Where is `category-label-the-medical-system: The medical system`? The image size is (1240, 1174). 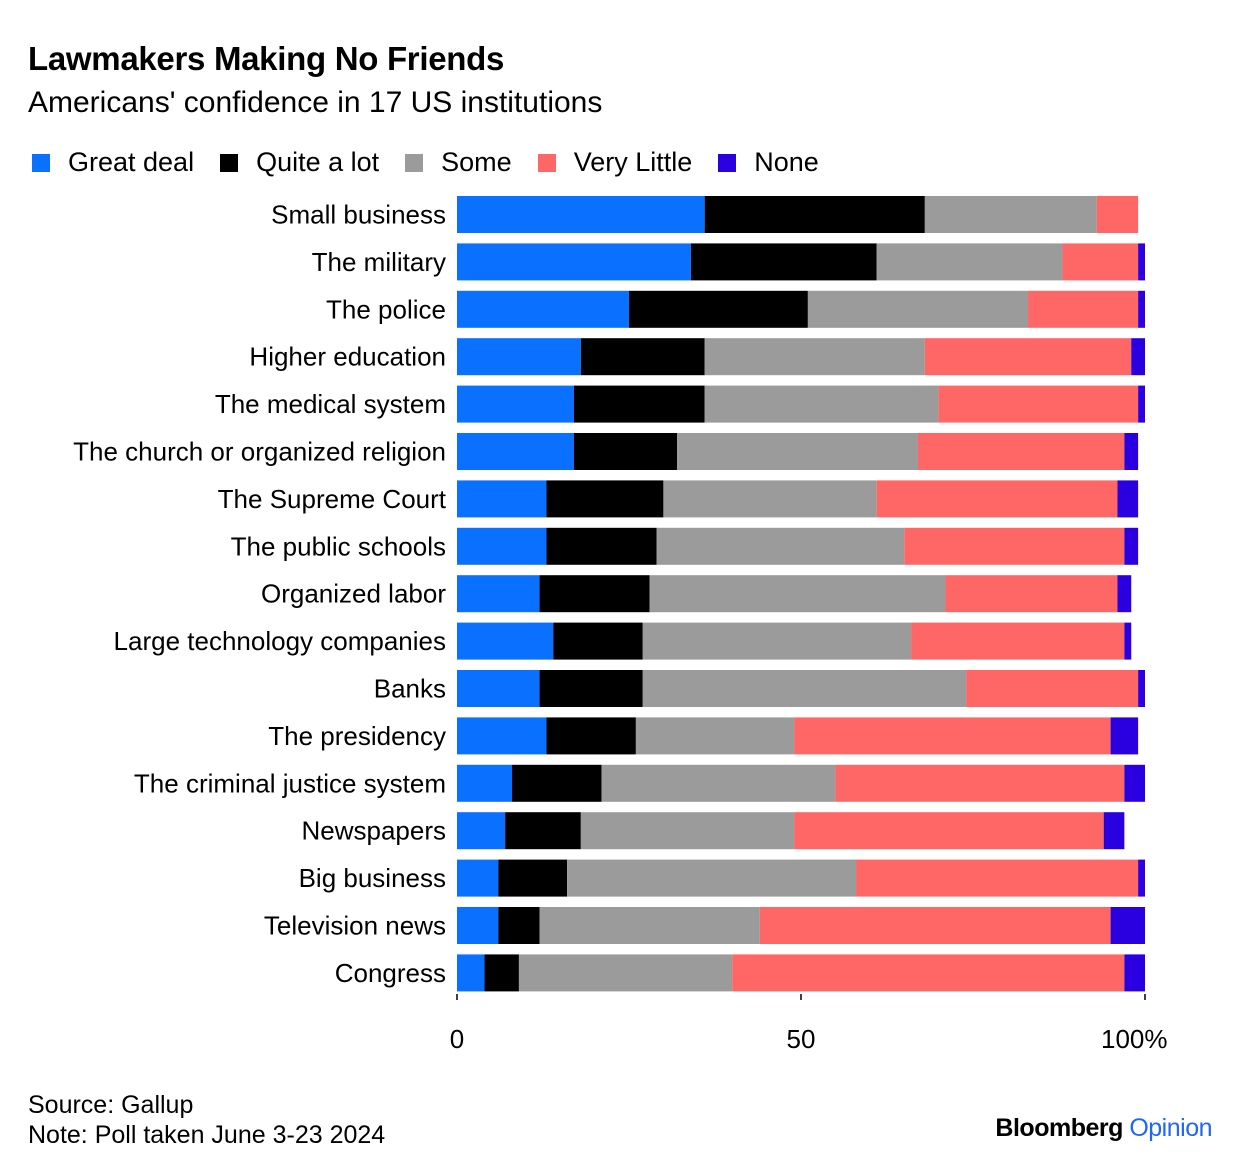
category-label-the-medical-system: The medical system is located at coordinates (330, 404).